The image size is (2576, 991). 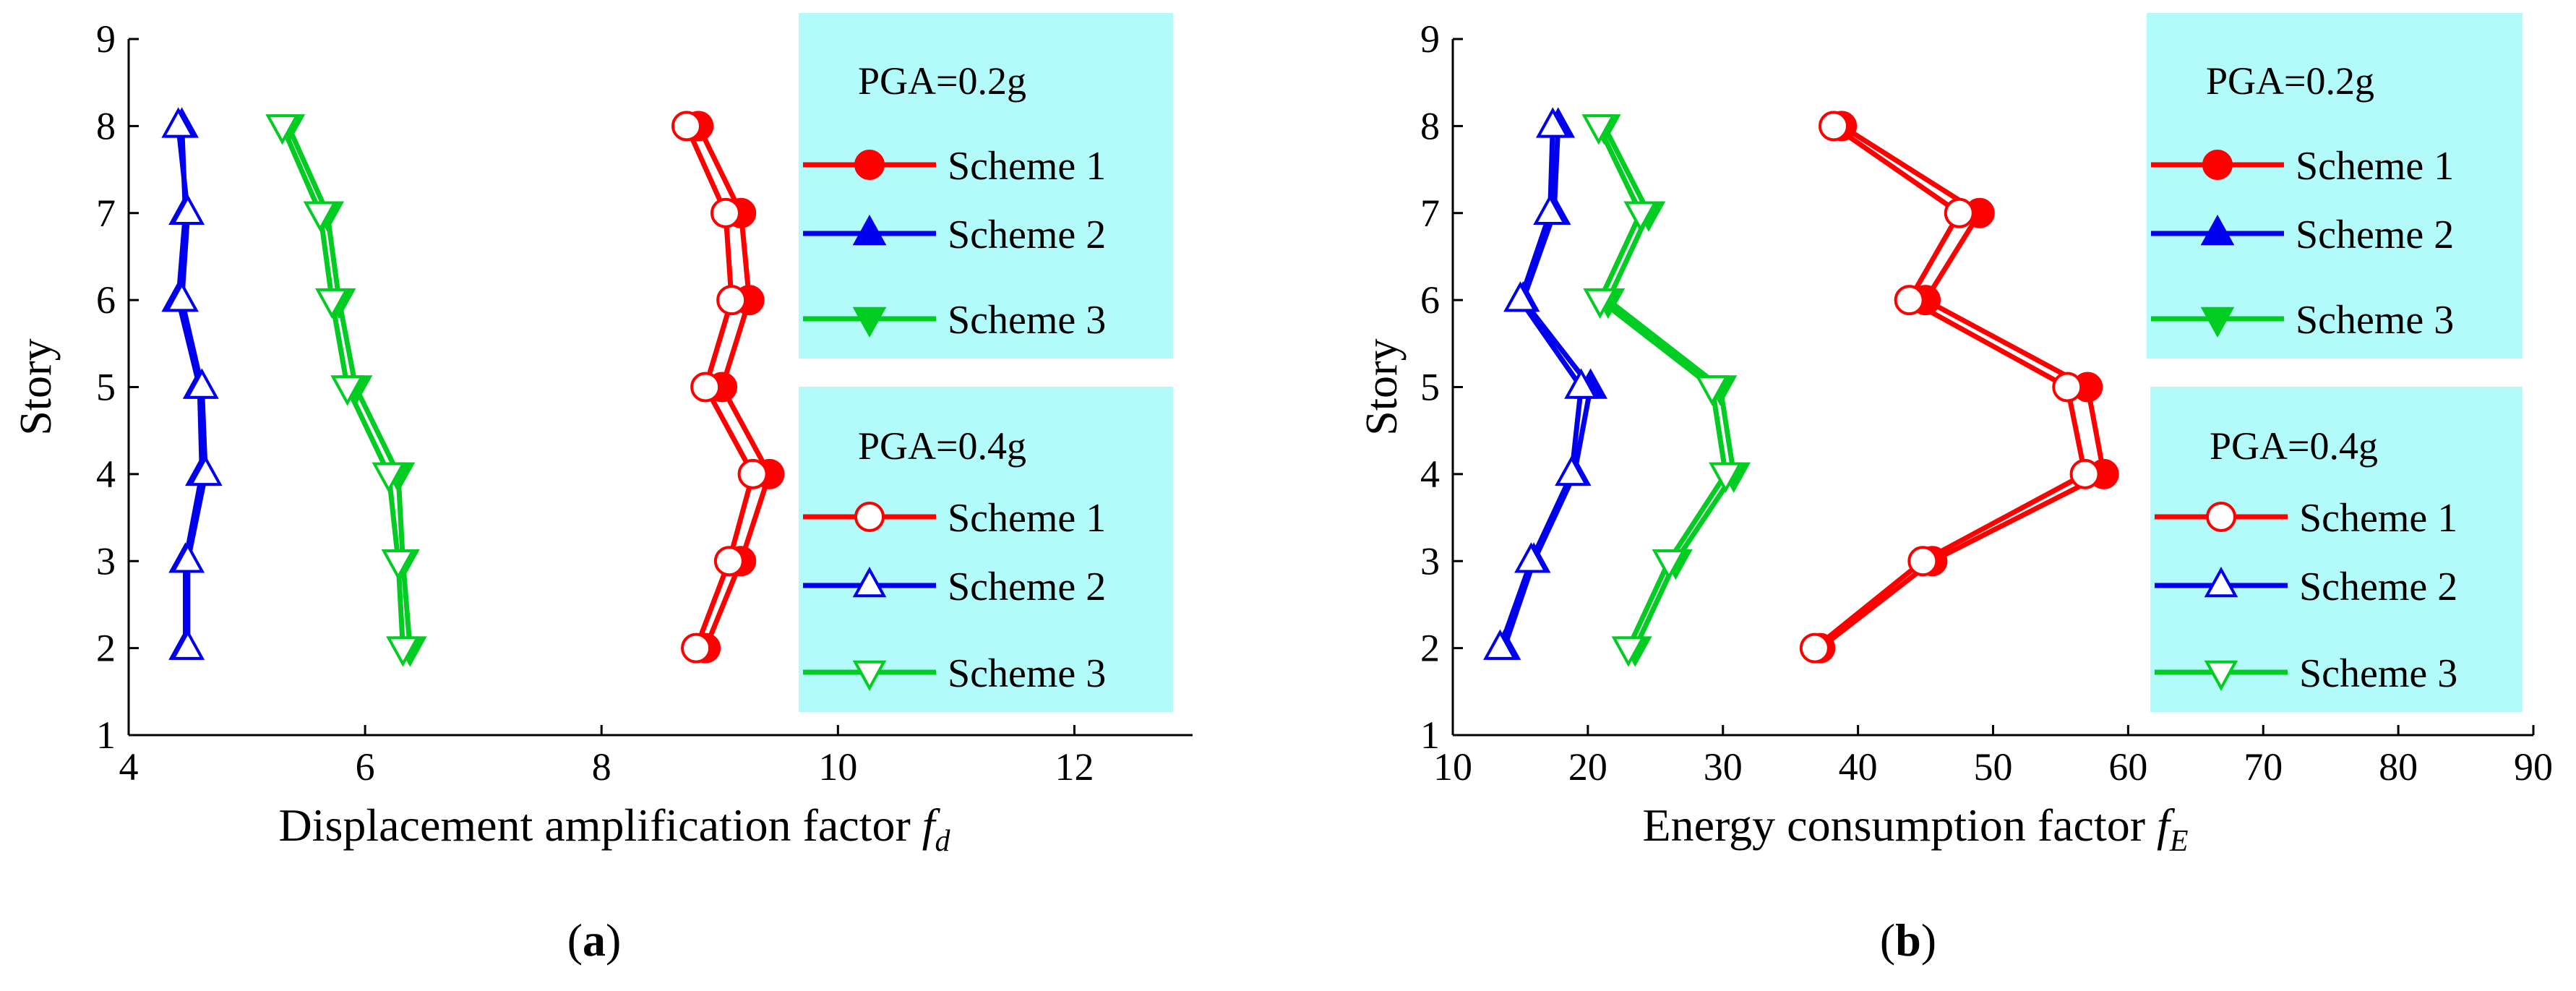 What do you see at coordinates (1916, 829) in the screenshot?
I see `x-axis-label: Energy consumption factor fE` at bounding box center [1916, 829].